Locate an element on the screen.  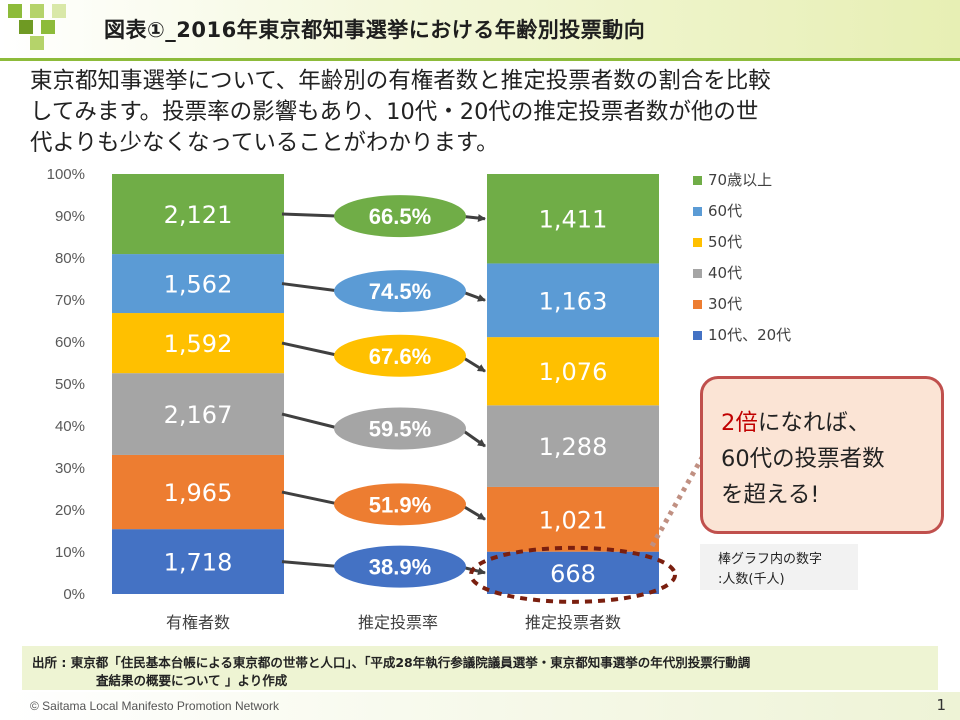
header-bar is located at coordinates (480, 29).